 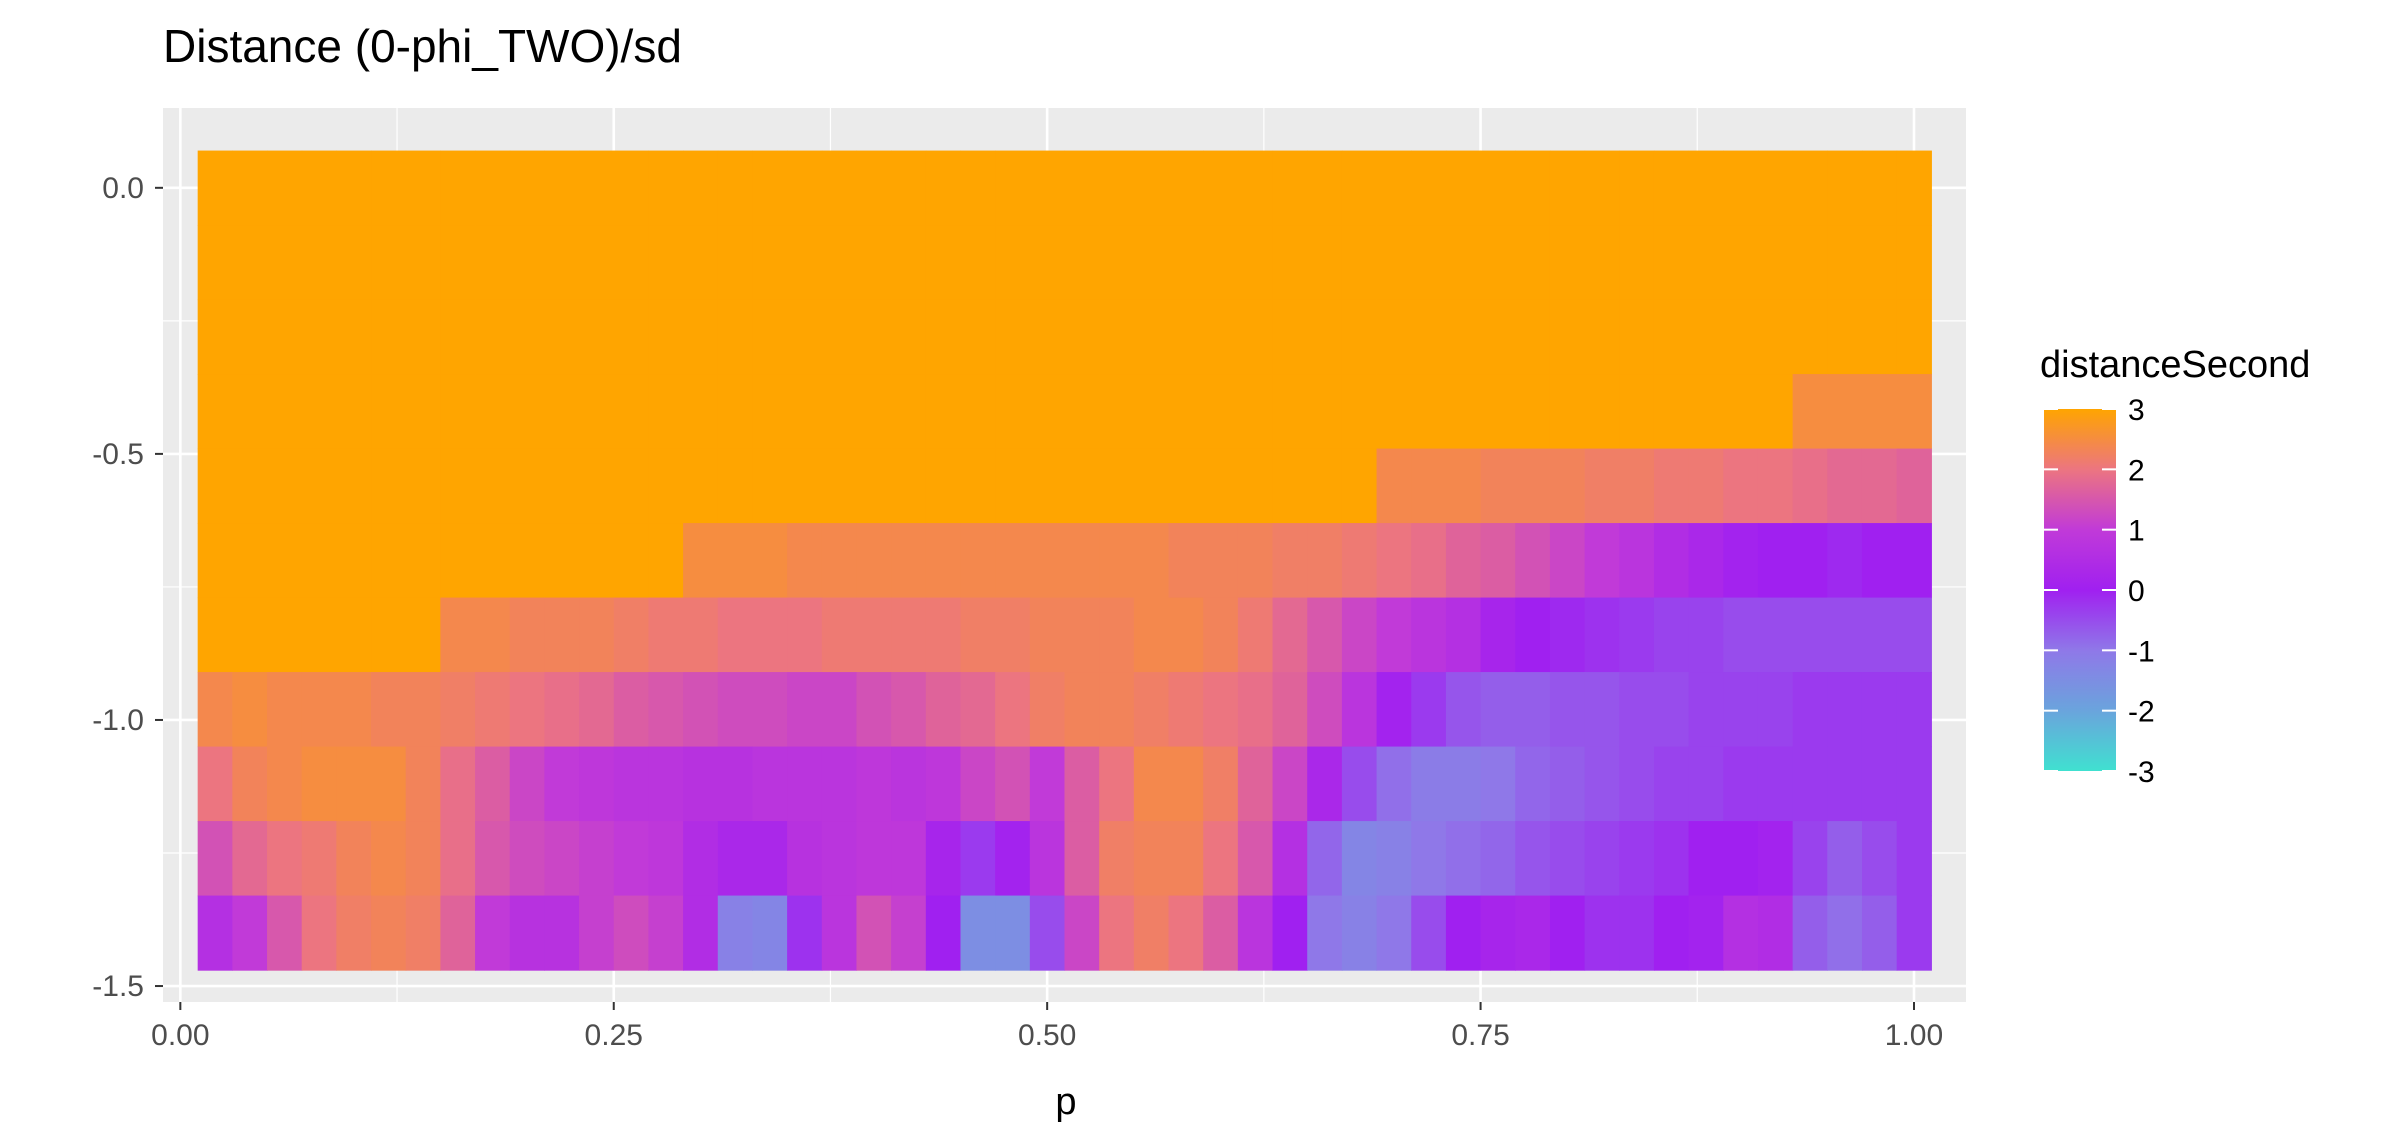 I want to click on legend-label: -1, so click(x=2141, y=651).